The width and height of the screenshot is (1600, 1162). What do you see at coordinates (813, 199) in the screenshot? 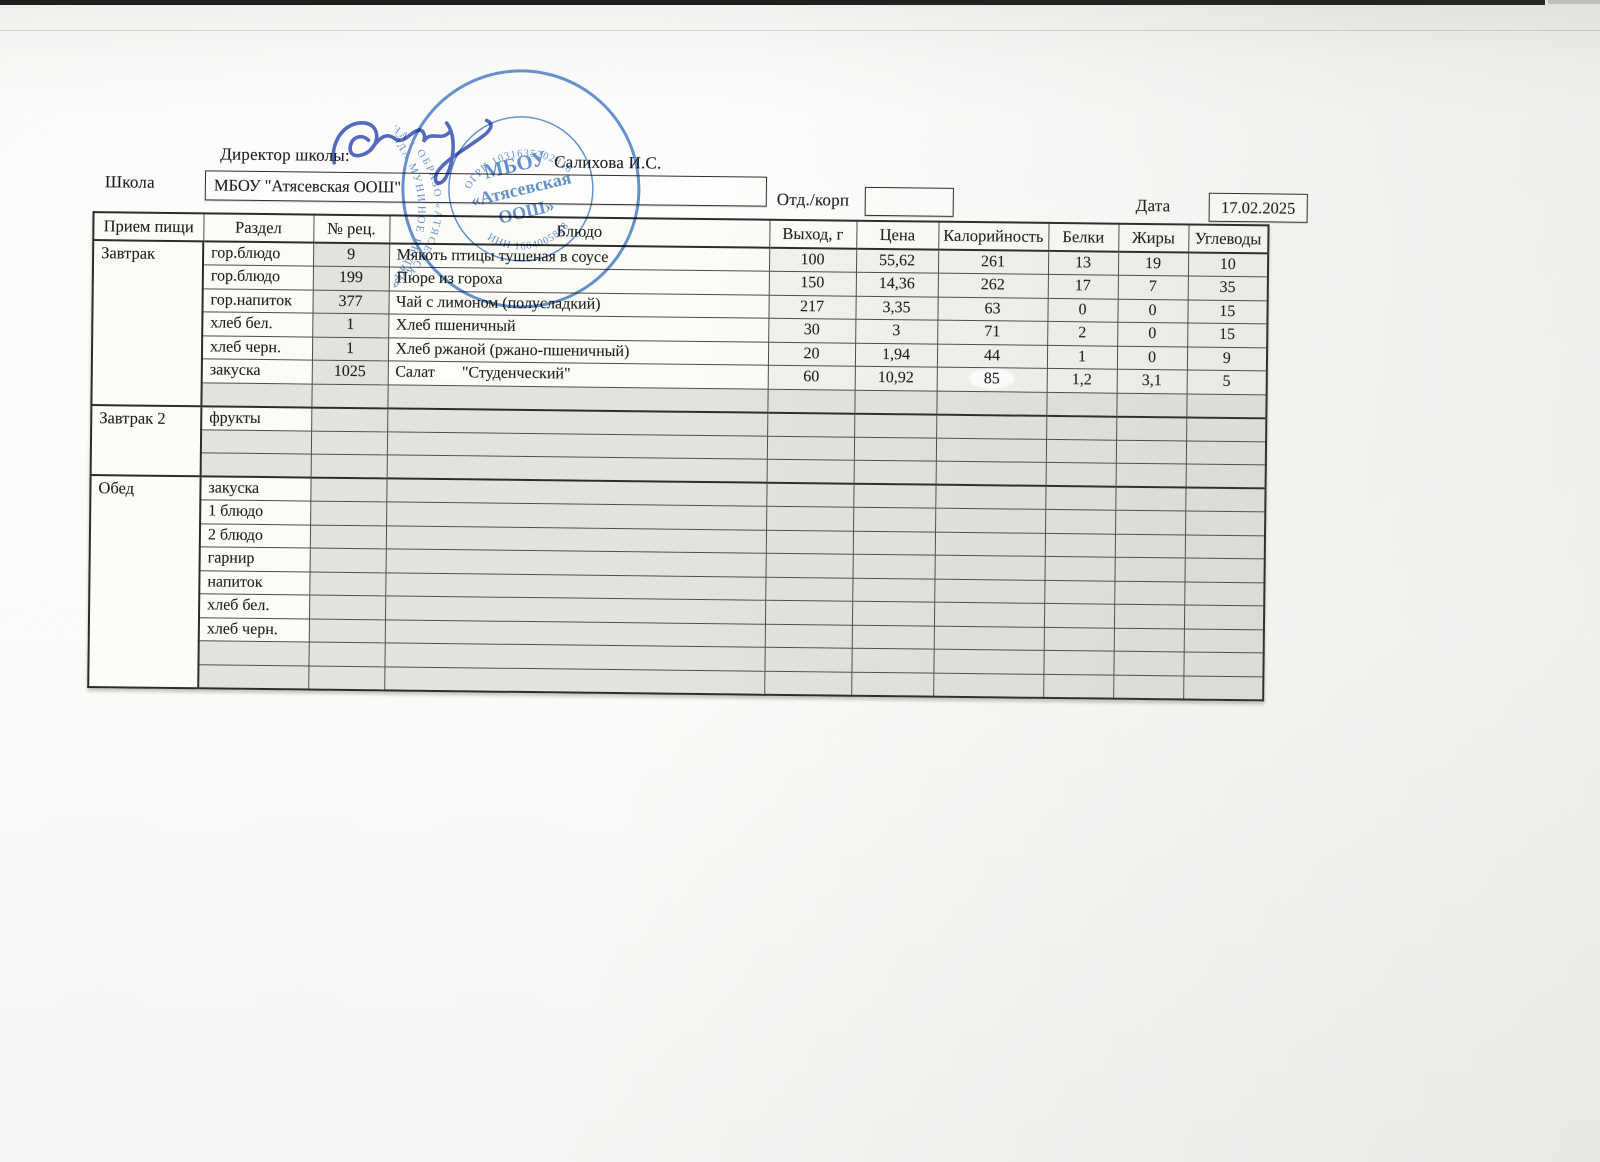
I see `dept-label: Отд./корп` at bounding box center [813, 199].